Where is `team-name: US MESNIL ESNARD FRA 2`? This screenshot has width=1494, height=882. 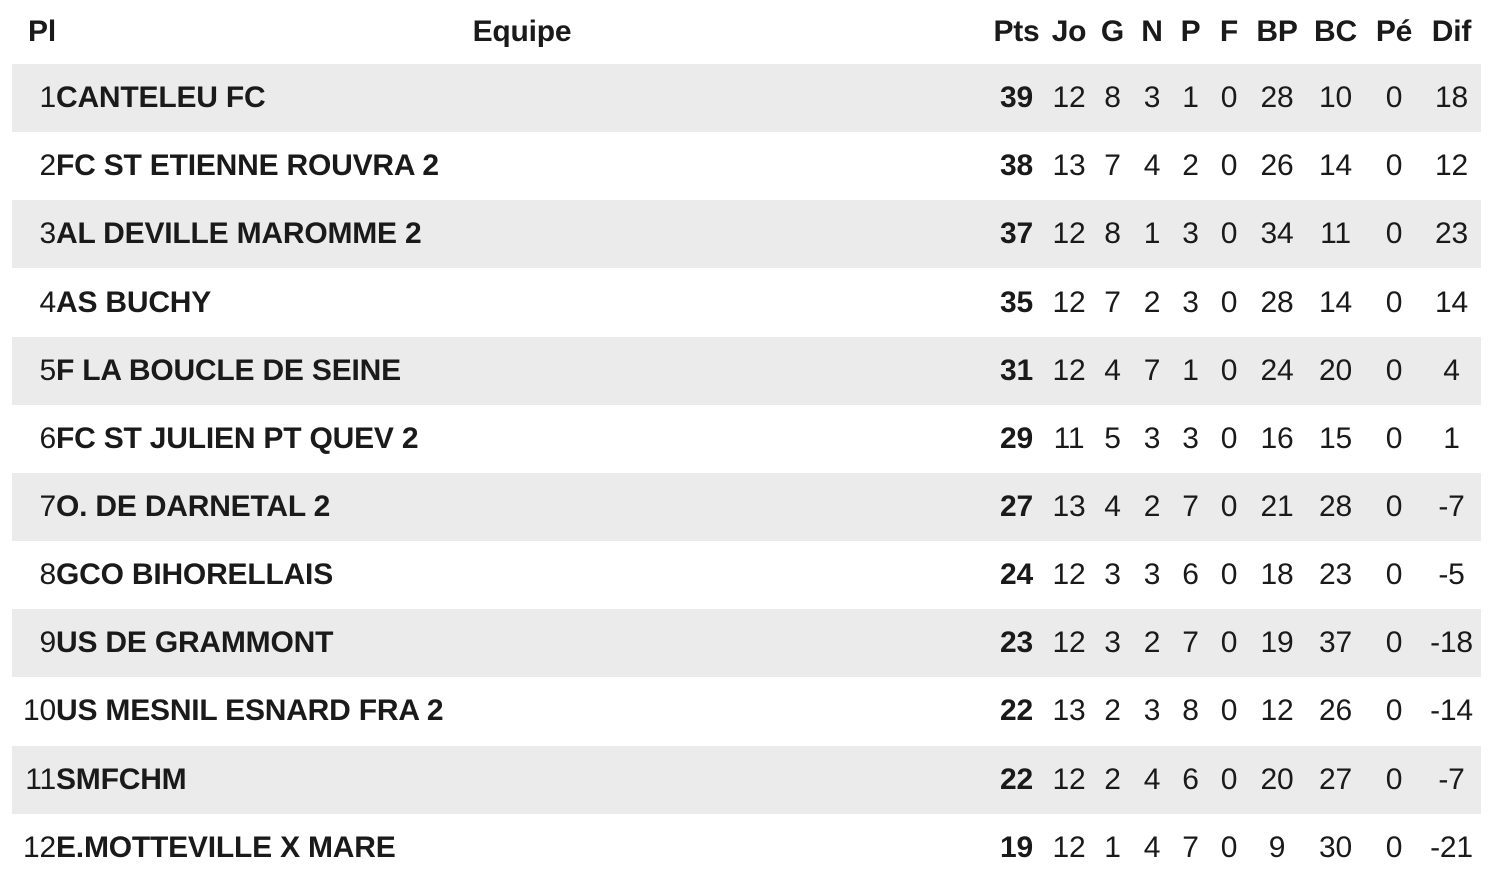 team-name: US MESNIL ESNARD FRA 2 is located at coordinates (250, 711).